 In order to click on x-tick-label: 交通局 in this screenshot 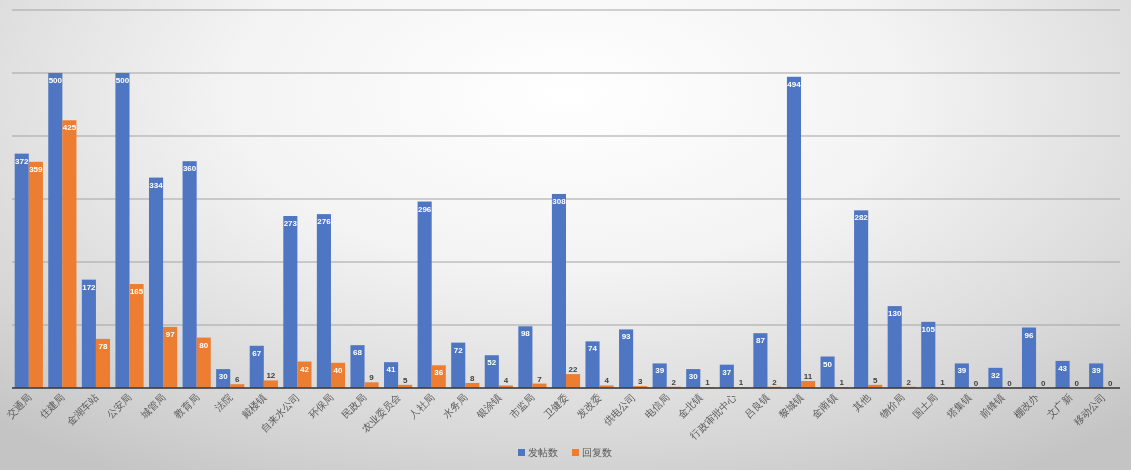, I will do `click(19, 406)`.